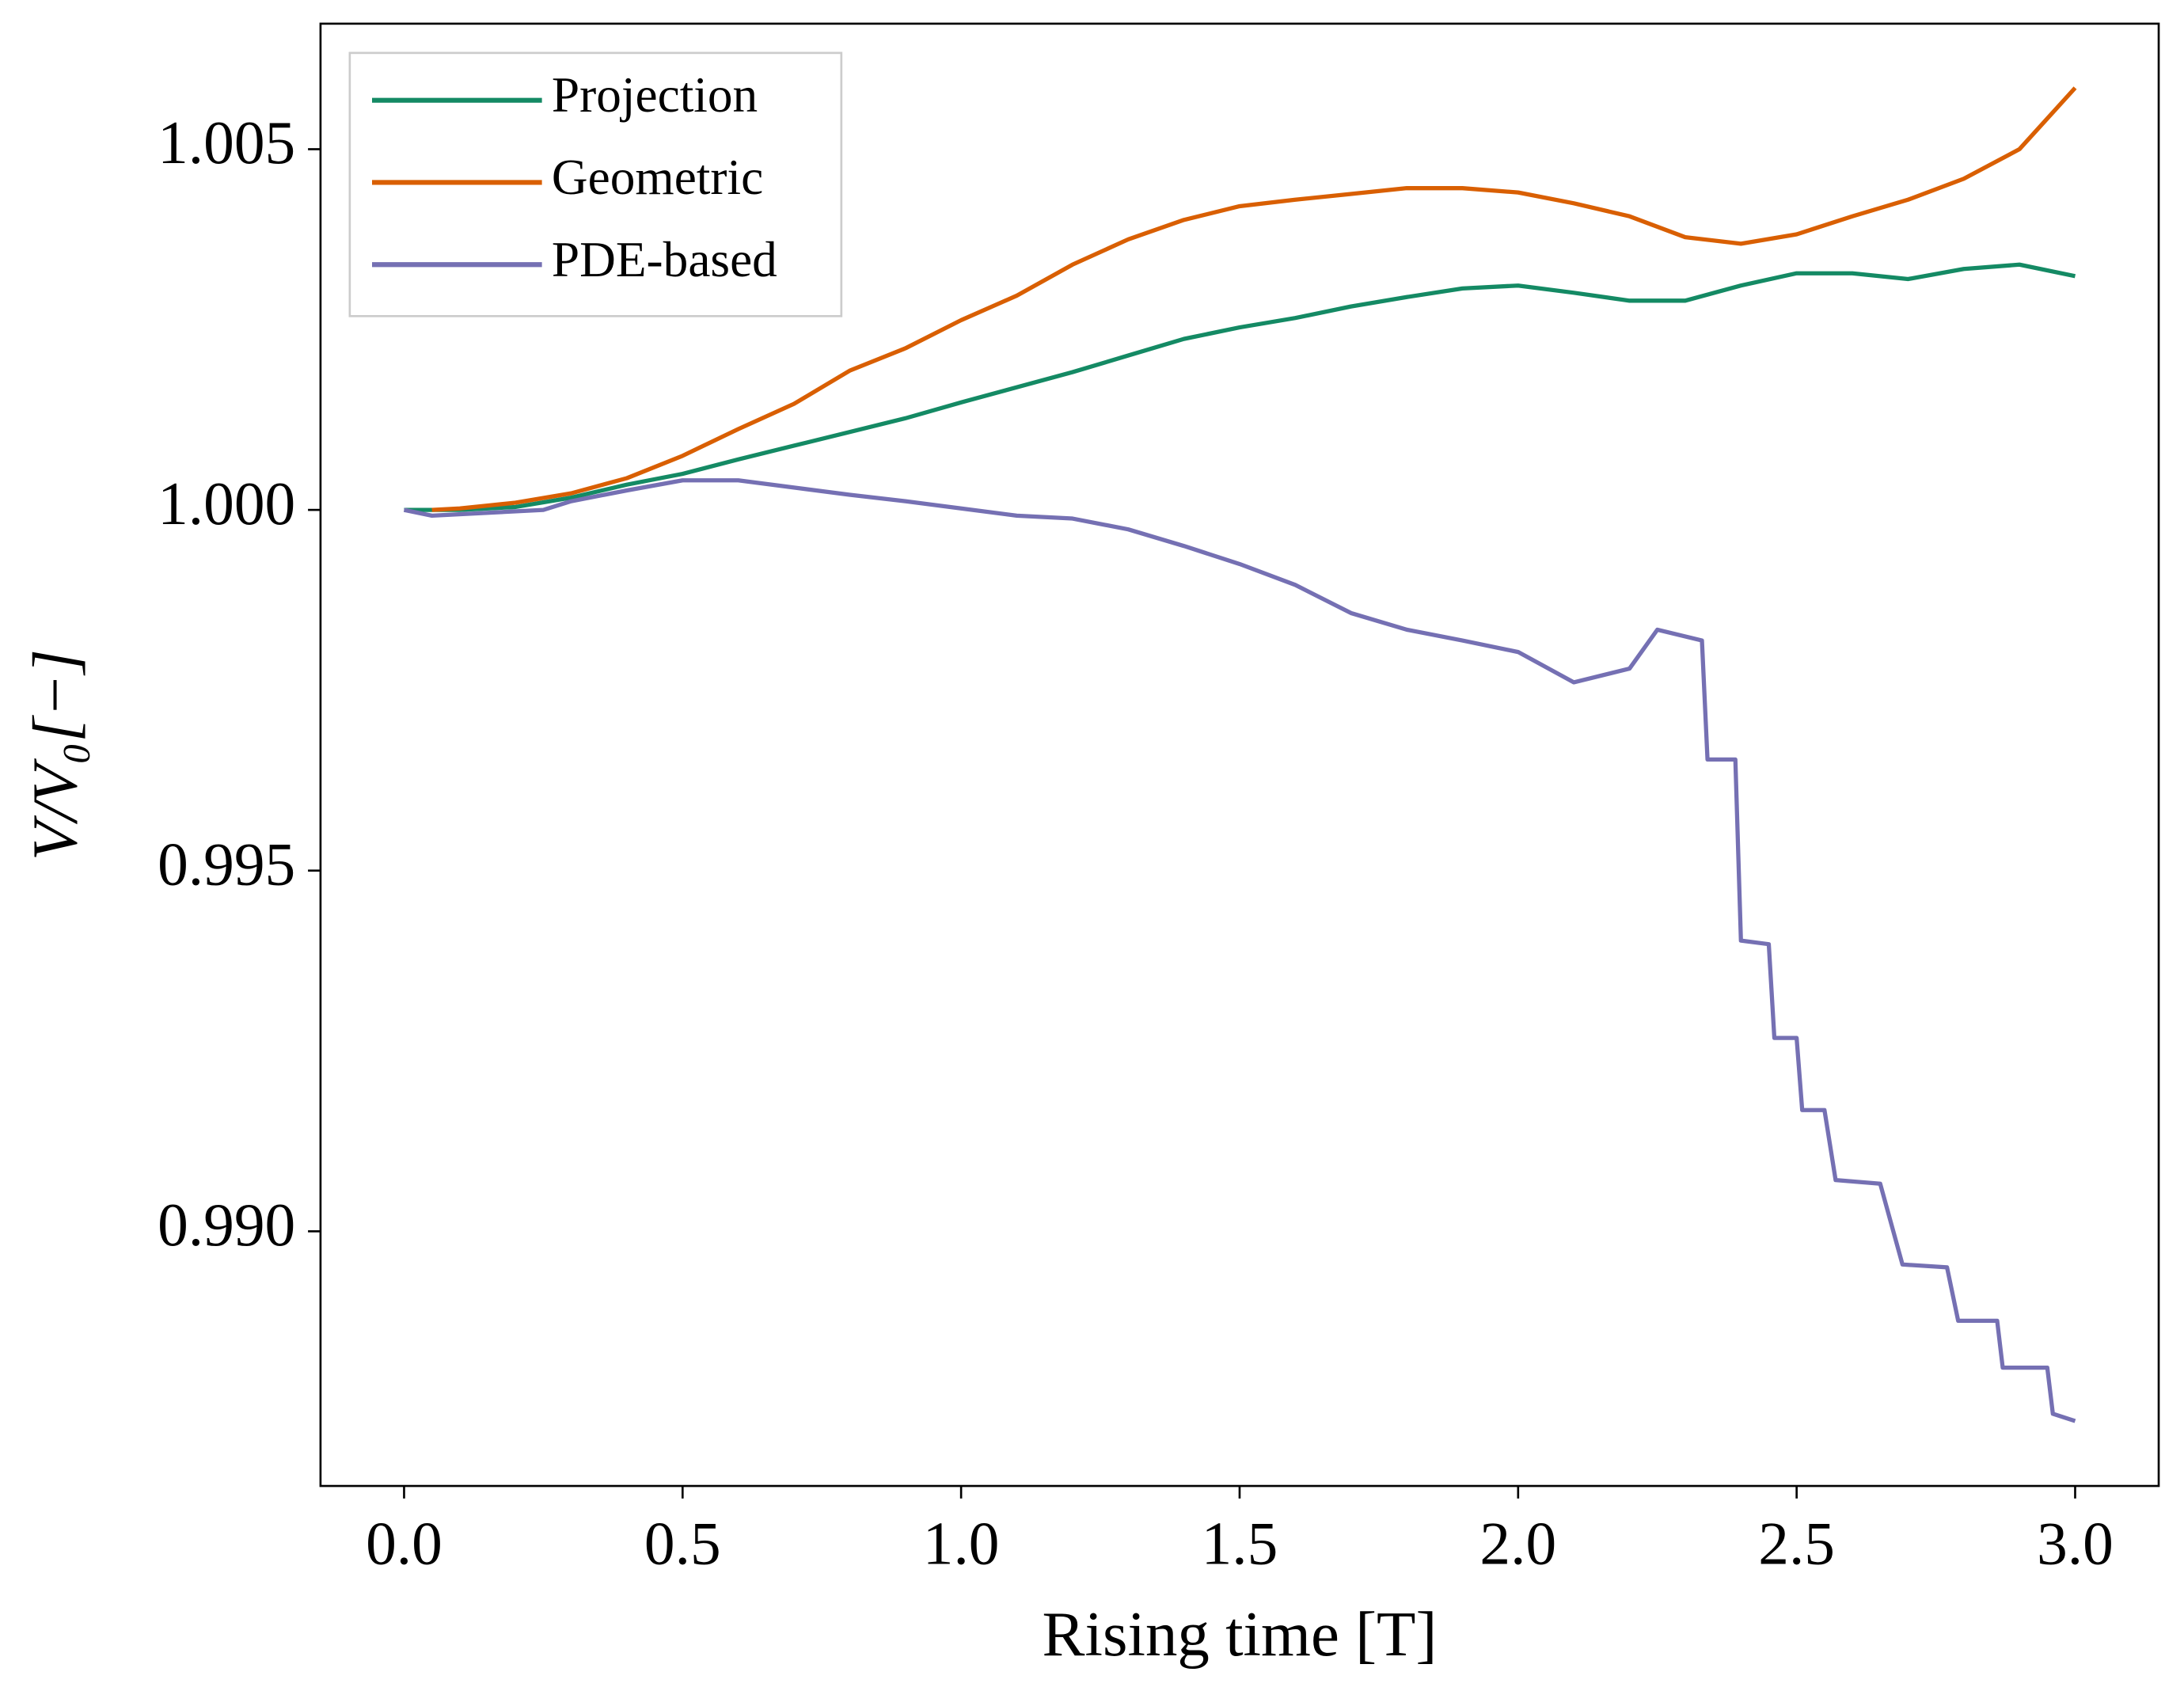 The width and height of the screenshot is (2184, 1706). What do you see at coordinates (1240, 1634) in the screenshot?
I see `x-axis-label: Rising time [T]` at bounding box center [1240, 1634].